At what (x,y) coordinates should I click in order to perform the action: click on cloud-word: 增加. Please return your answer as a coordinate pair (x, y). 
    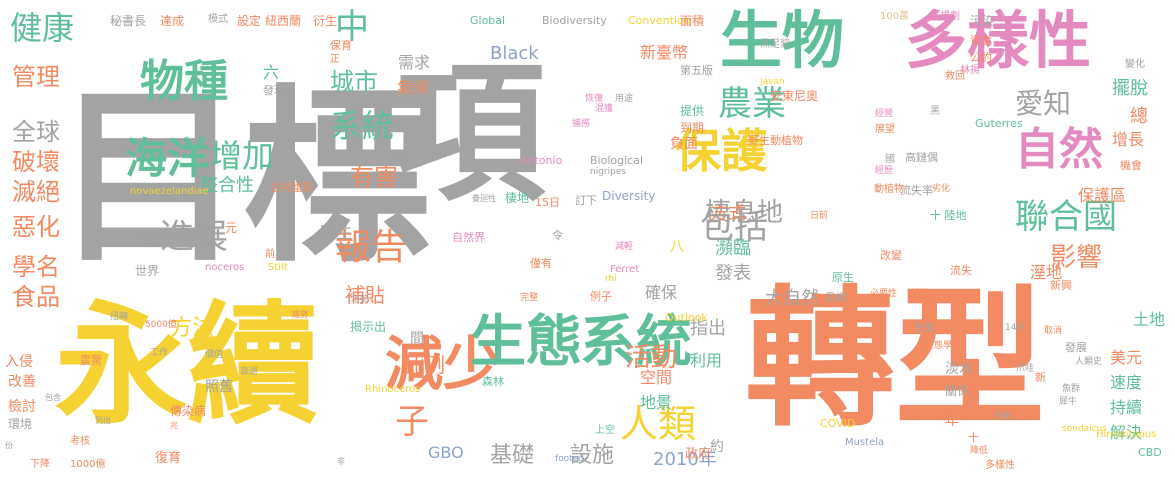
    Looking at the image, I should click on (242, 156).